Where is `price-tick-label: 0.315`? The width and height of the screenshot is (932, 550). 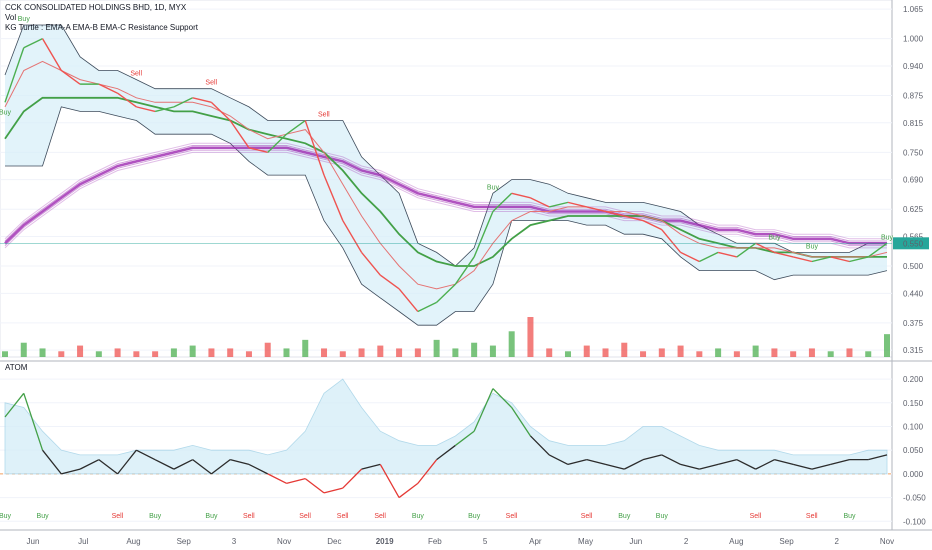 price-tick-label: 0.315 is located at coordinates (913, 350).